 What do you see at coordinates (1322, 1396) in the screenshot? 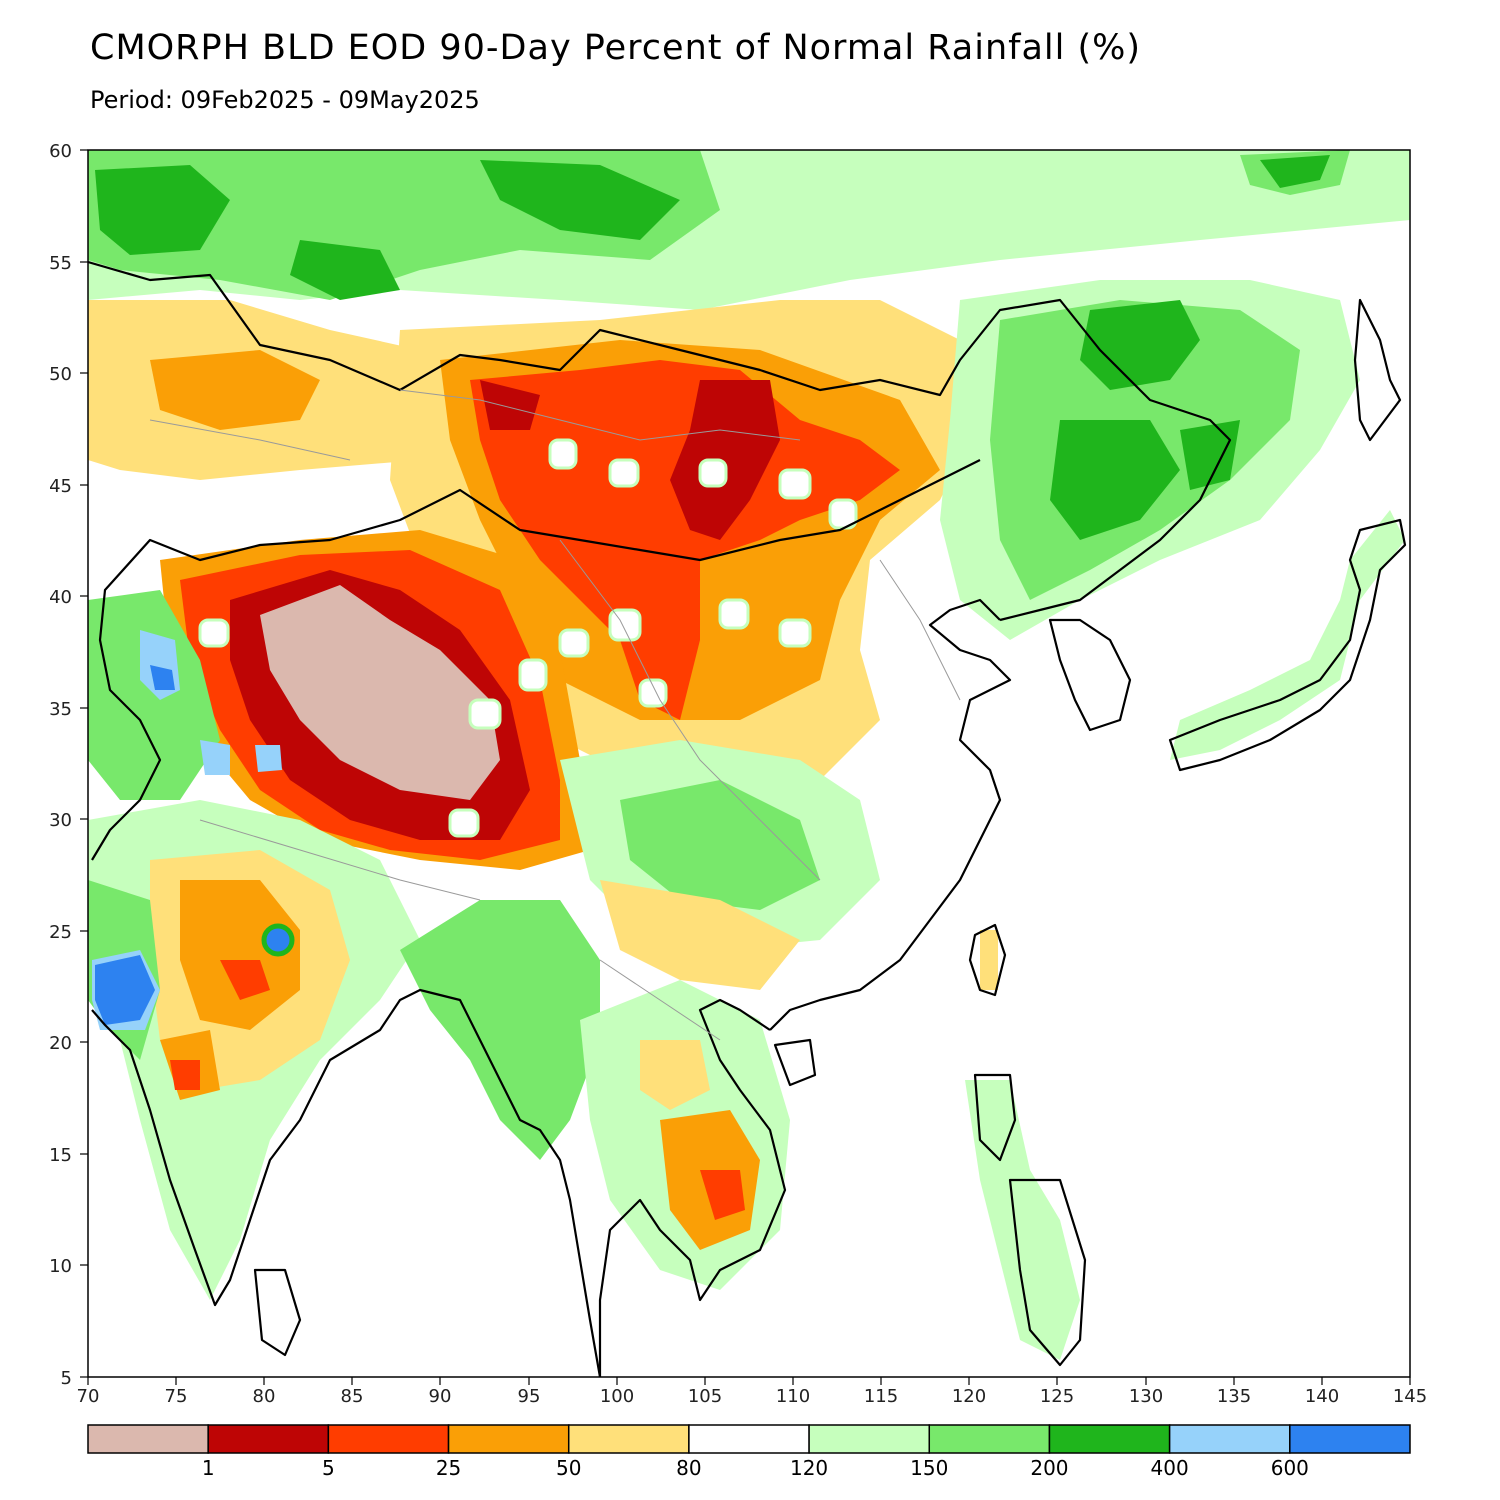
I see `lon-tick-label: 140` at bounding box center [1322, 1396].